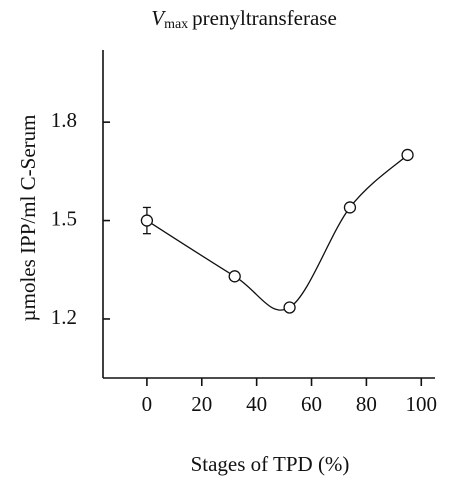 This screenshot has height=485, width=450. Describe the element at coordinates (311, 404) in the screenshot. I see `x-tick-label: 60` at that location.